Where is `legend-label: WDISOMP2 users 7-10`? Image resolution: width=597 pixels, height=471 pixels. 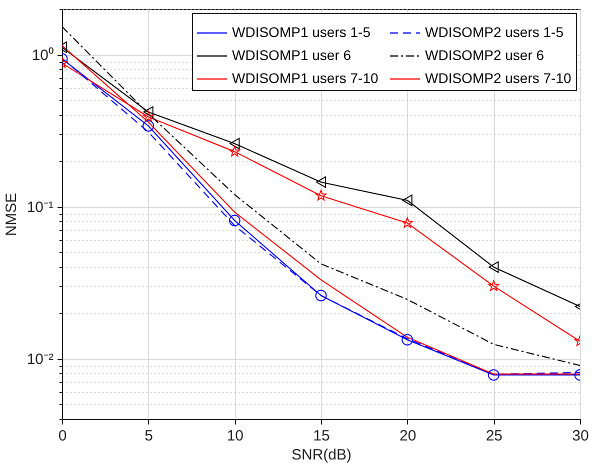 legend-label: WDISOMP2 users 7-10 is located at coordinates (498, 78).